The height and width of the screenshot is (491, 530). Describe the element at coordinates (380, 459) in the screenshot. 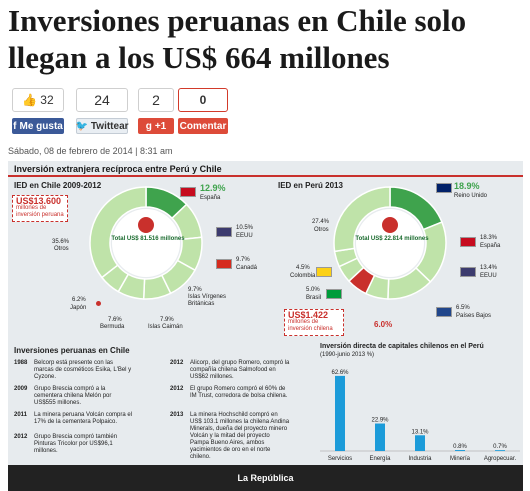

I see `bar-category-label: Energía` at that location.